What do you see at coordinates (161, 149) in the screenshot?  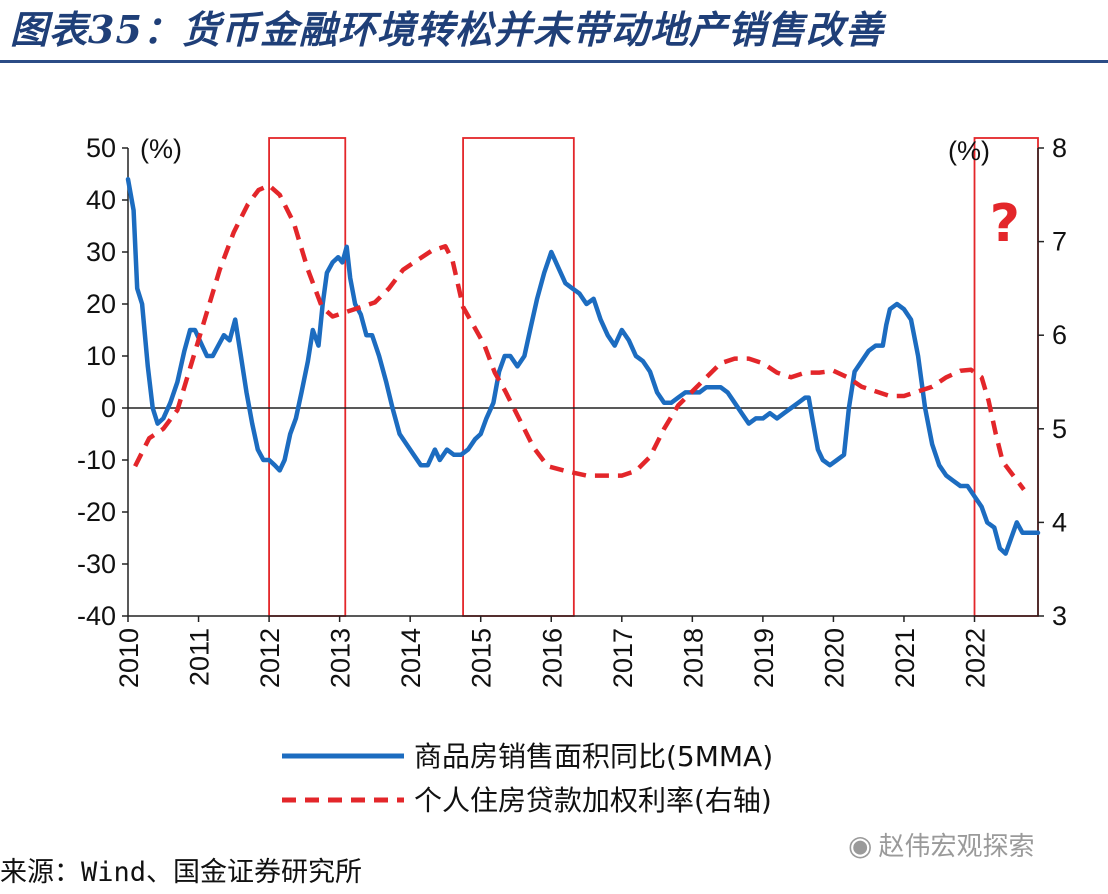 I see `left-axis-unit: (%)` at bounding box center [161, 149].